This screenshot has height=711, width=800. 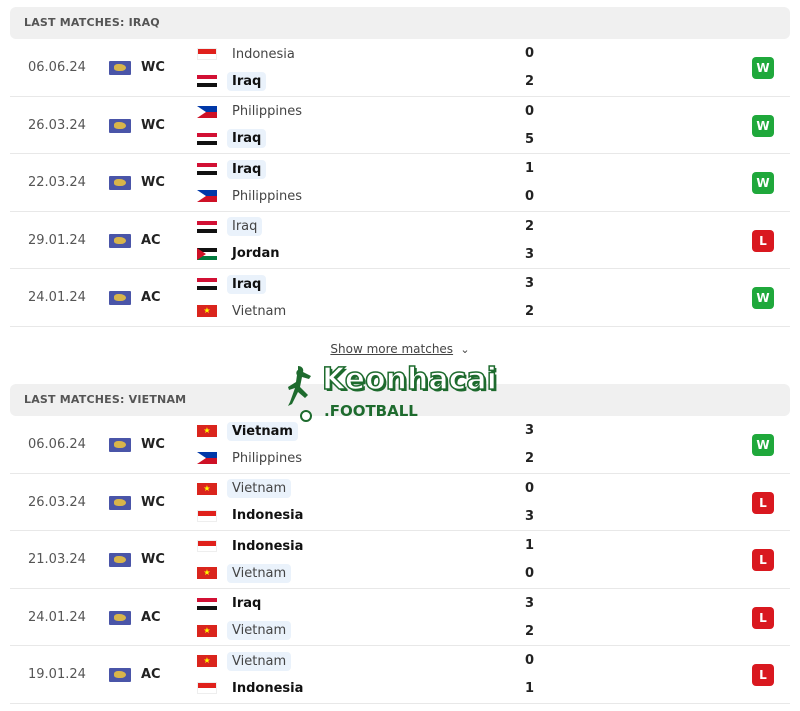 I want to click on match-date: 29.01.24, so click(x=57, y=240).